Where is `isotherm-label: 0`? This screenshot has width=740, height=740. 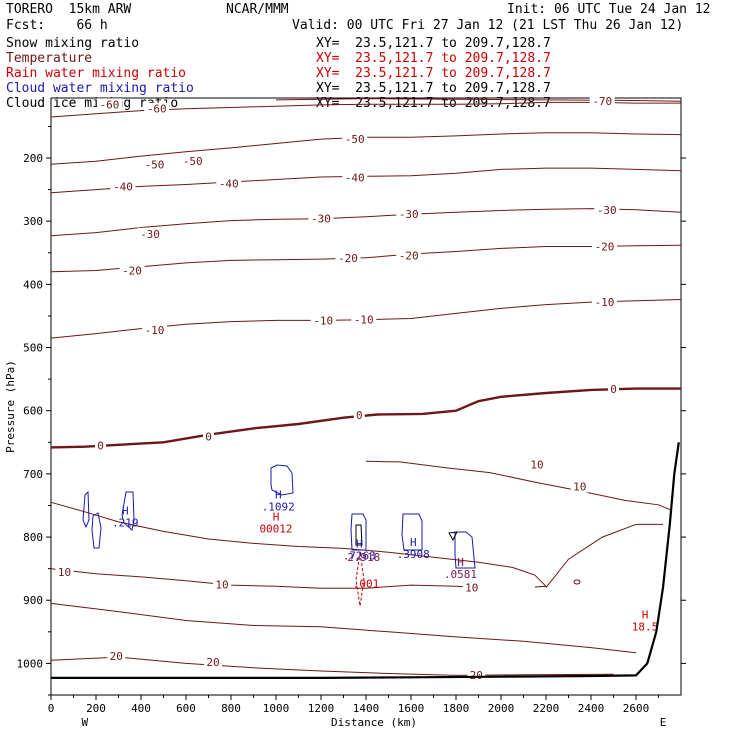 isotherm-label: 0 is located at coordinates (100, 445).